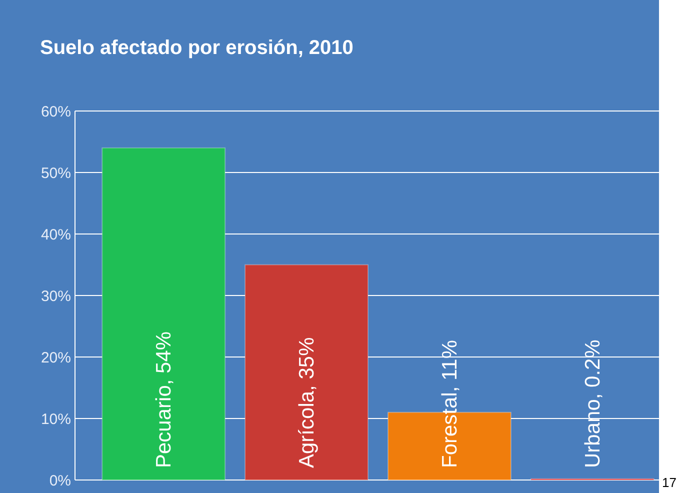  Describe the element at coordinates (592, 404) in the screenshot. I see `data-label: Urbano, 0.2%` at that location.